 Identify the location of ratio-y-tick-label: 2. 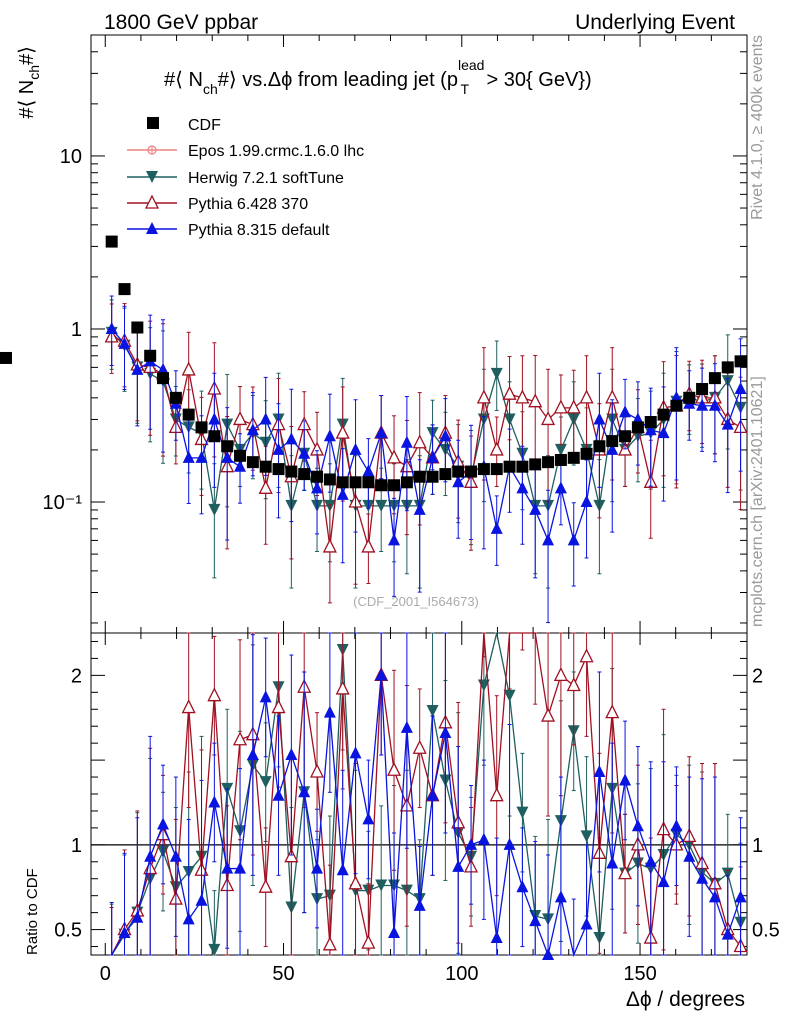
(76, 676).